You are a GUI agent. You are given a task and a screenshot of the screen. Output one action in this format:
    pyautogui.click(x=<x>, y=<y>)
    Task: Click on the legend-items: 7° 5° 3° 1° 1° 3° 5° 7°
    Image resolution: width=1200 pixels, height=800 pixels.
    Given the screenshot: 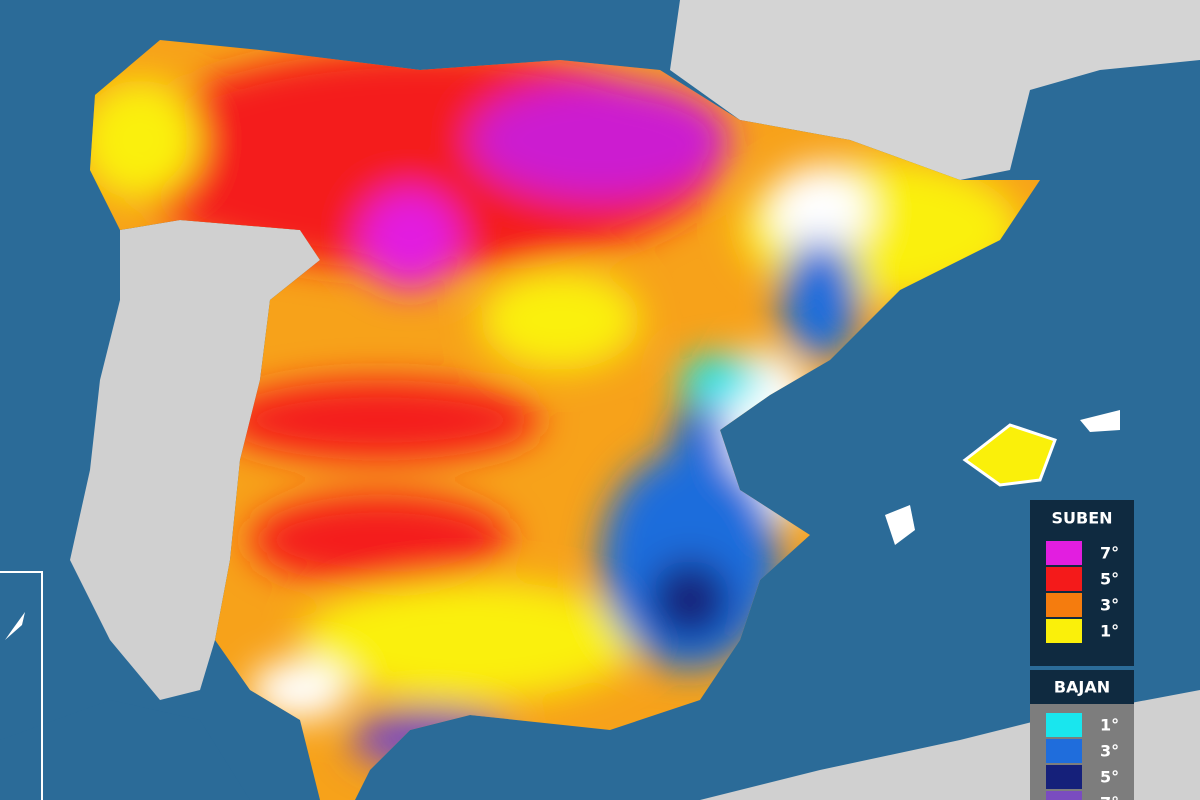 What is the action you would take?
    pyautogui.click(x=1082, y=670)
    